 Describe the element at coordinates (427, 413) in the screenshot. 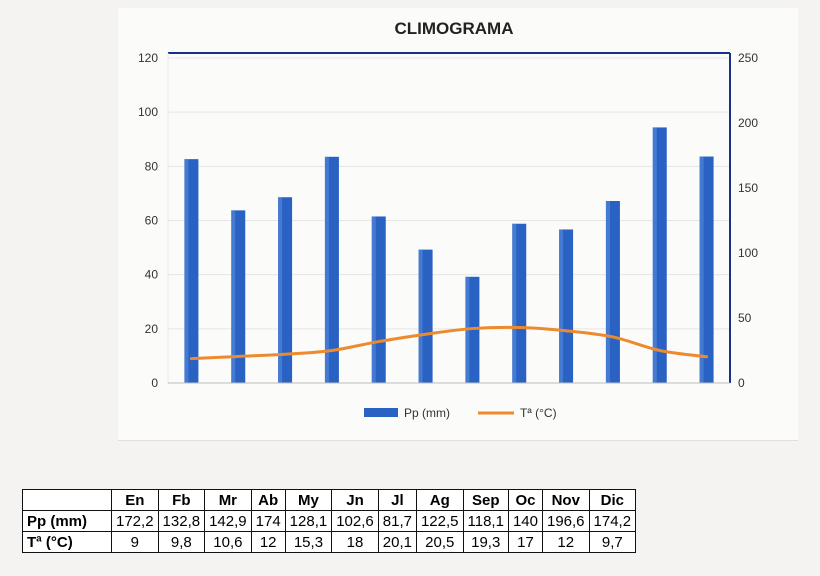

I see `legend-label-precipitation: Pp (mm)` at that location.